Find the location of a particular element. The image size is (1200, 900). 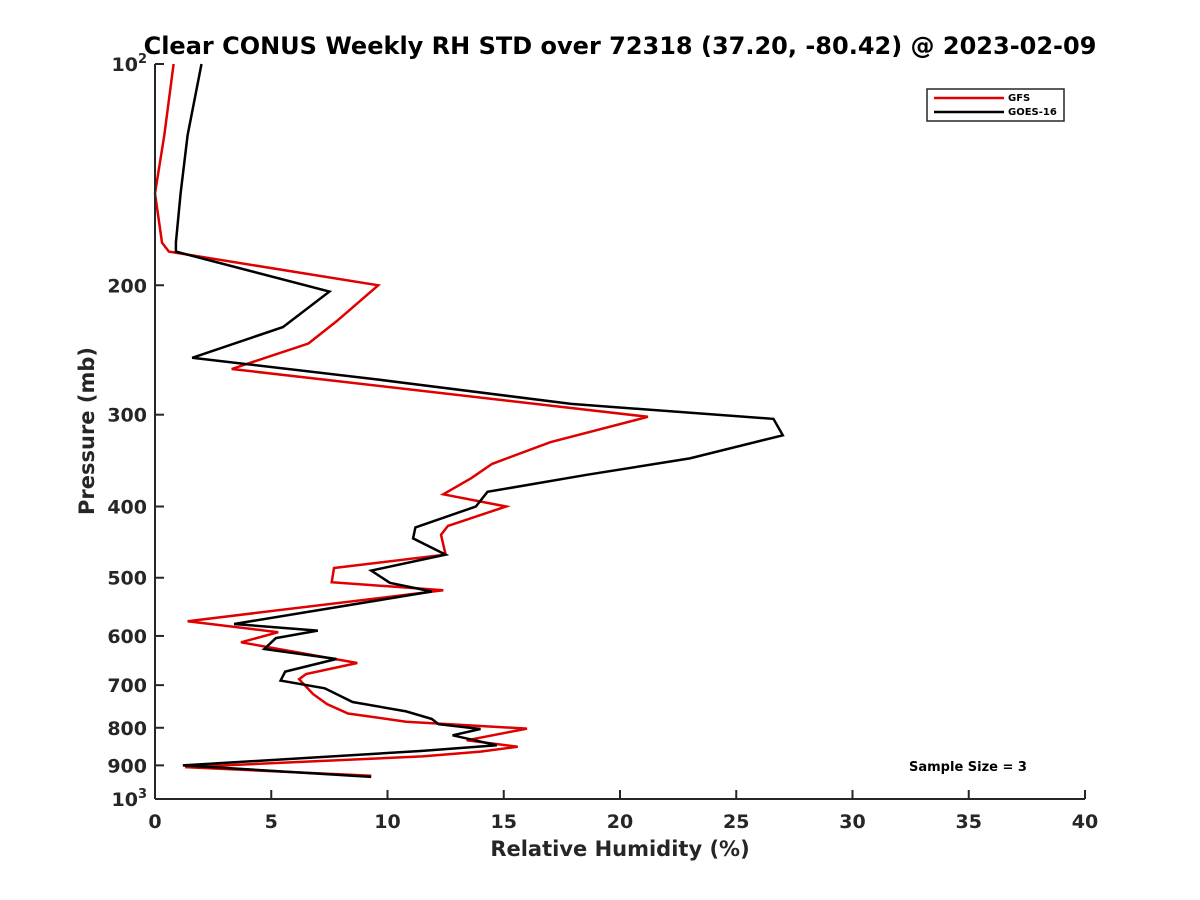

x-tick-label: 25 is located at coordinates (736, 822).